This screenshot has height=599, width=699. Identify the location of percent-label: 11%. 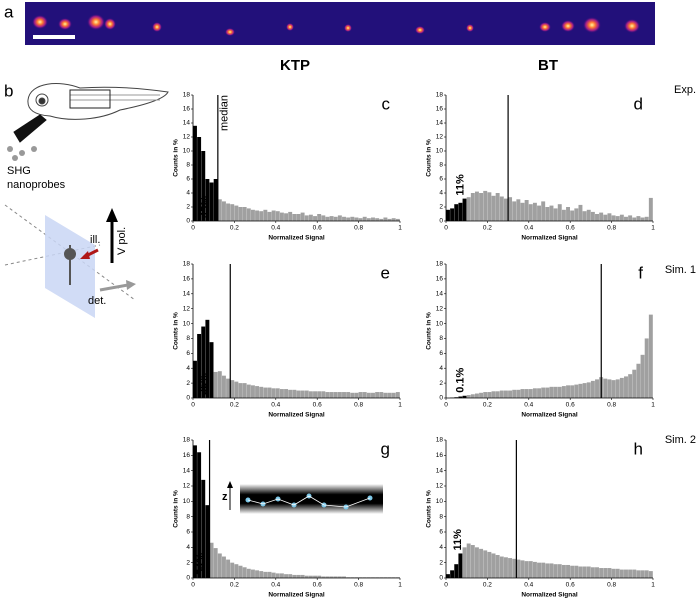
(458, 540).